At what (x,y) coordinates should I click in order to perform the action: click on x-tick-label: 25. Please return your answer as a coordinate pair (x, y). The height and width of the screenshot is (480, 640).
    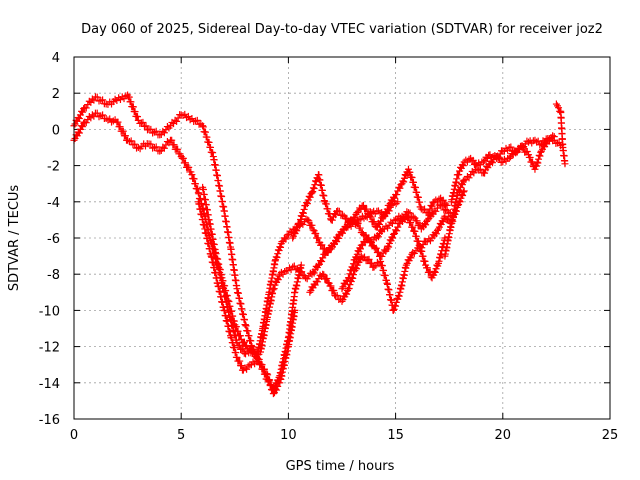
    Looking at the image, I should click on (610, 435).